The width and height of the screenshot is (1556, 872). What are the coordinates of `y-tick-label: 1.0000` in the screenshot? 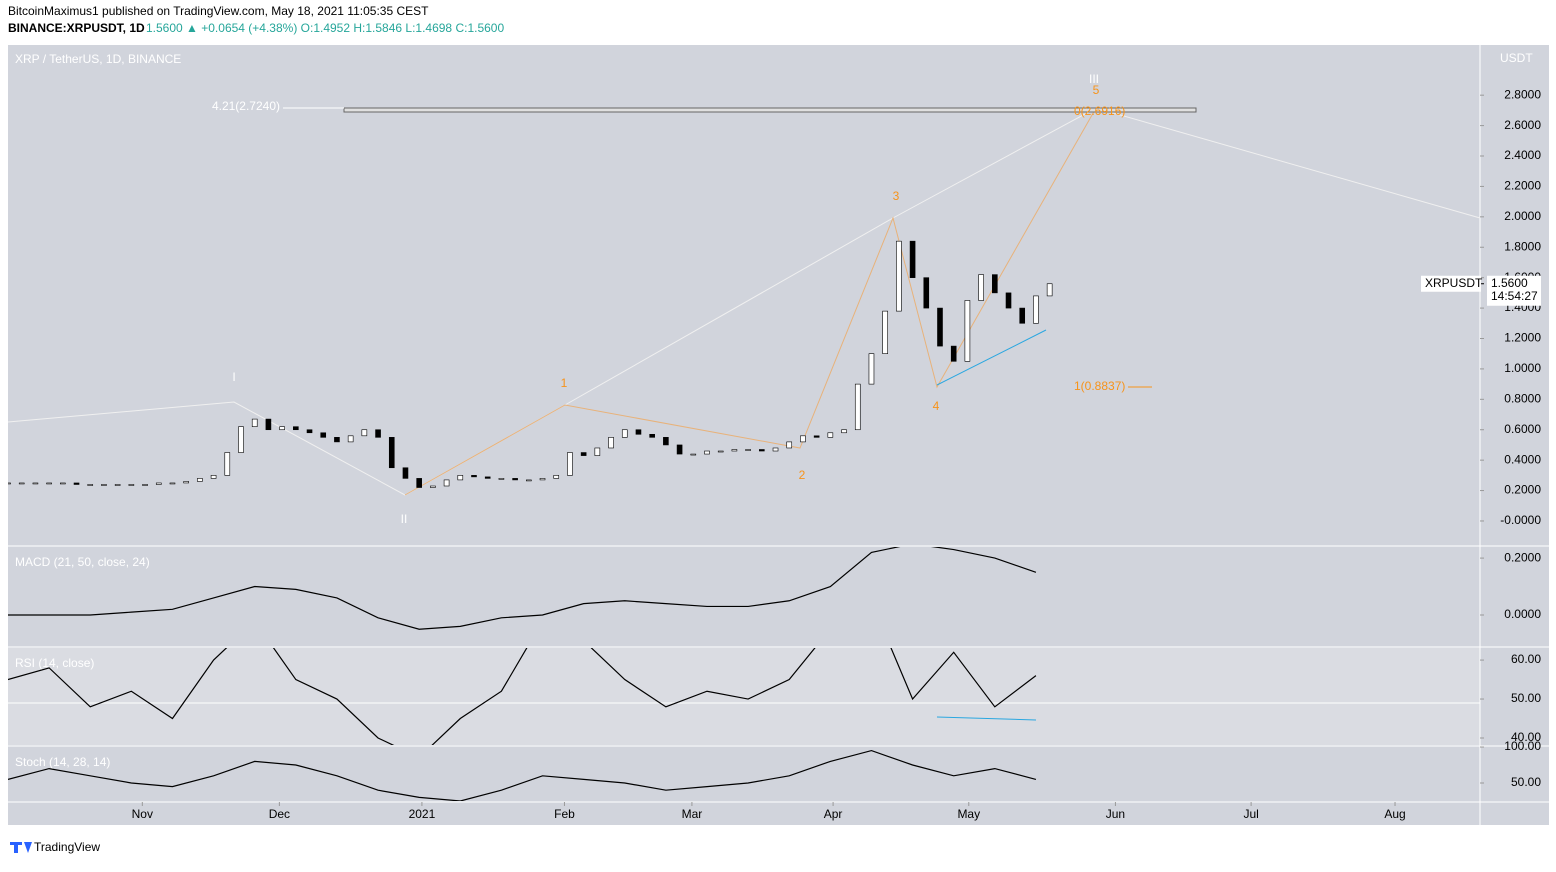 It's located at (1522, 368).